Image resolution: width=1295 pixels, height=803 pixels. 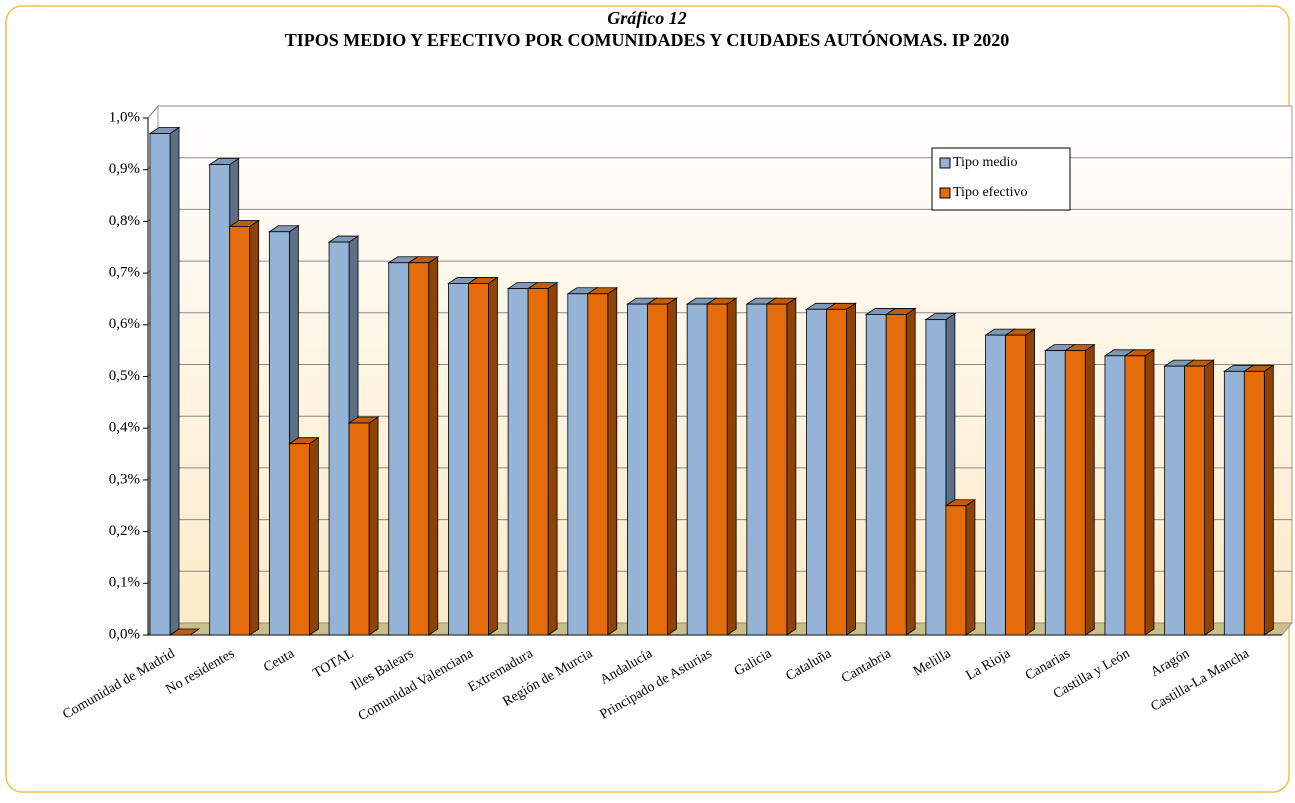 What do you see at coordinates (124, 324) in the screenshot?
I see `y-tick-label: 0,6%` at bounding box center [124, 324].